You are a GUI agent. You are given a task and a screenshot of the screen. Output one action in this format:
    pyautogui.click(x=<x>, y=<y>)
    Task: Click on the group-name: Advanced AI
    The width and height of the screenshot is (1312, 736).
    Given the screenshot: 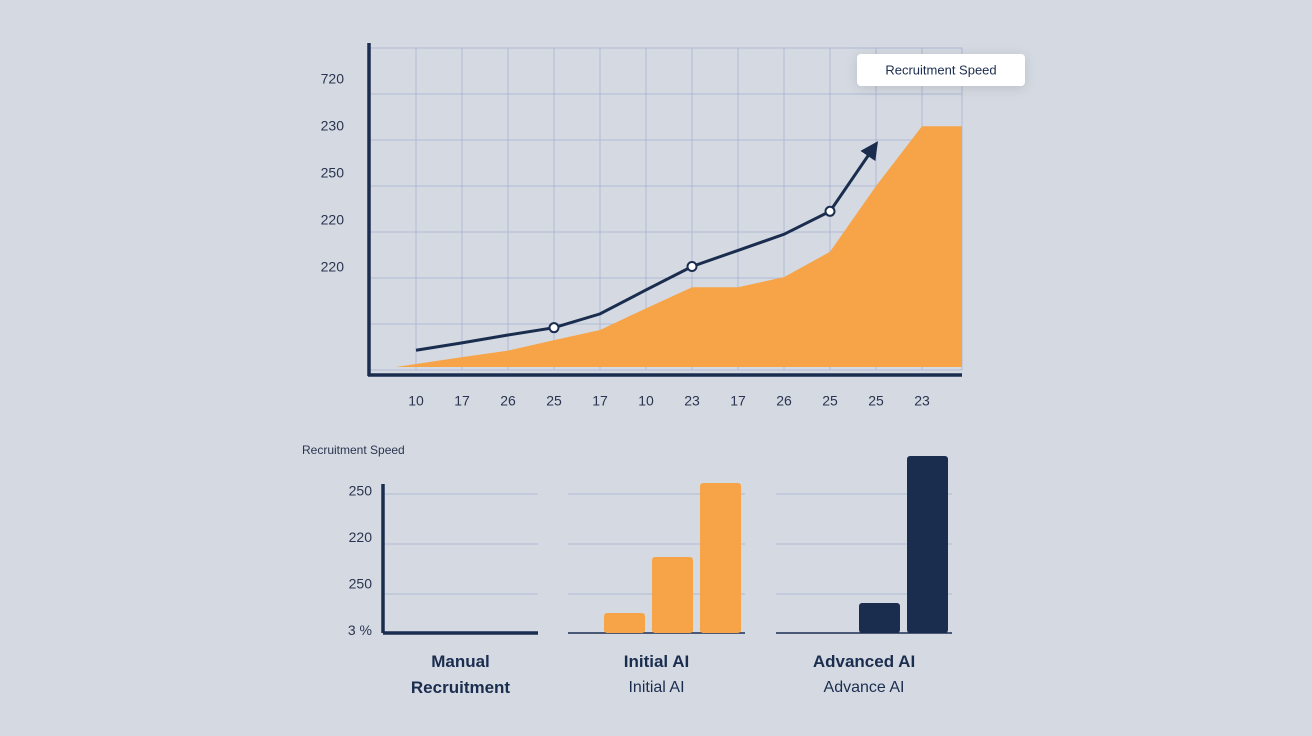 What is the action you would take?
    pyautogui.click(x=864, y=661)
    